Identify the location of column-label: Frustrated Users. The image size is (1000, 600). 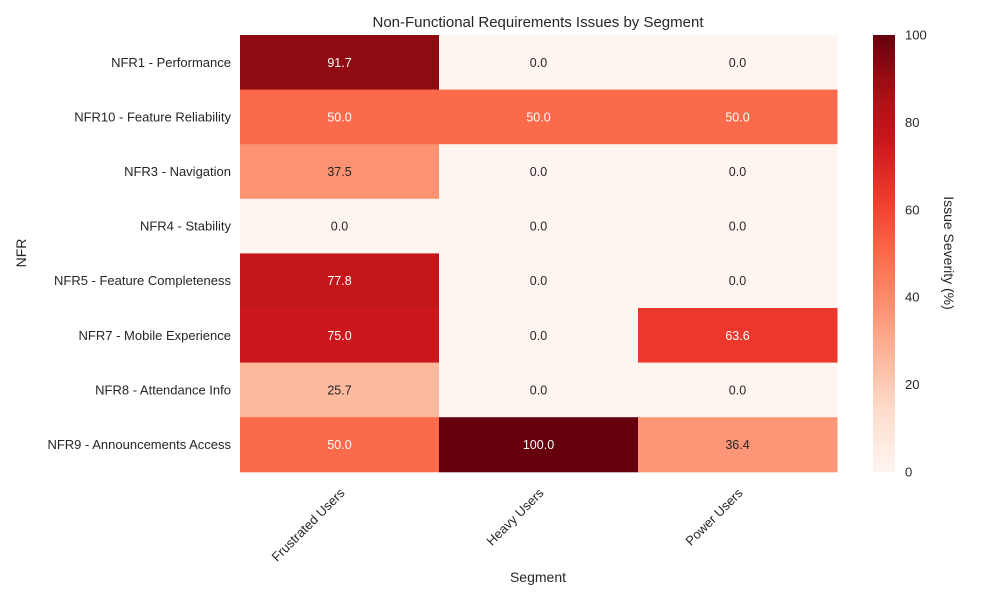
(308, 524).